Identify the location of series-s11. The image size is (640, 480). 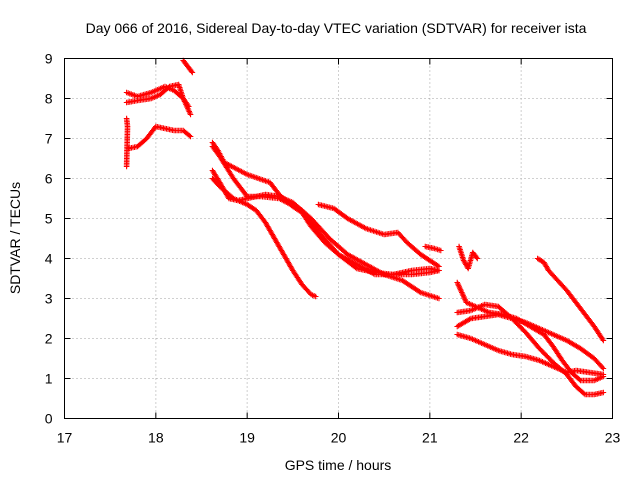
(433, 248).